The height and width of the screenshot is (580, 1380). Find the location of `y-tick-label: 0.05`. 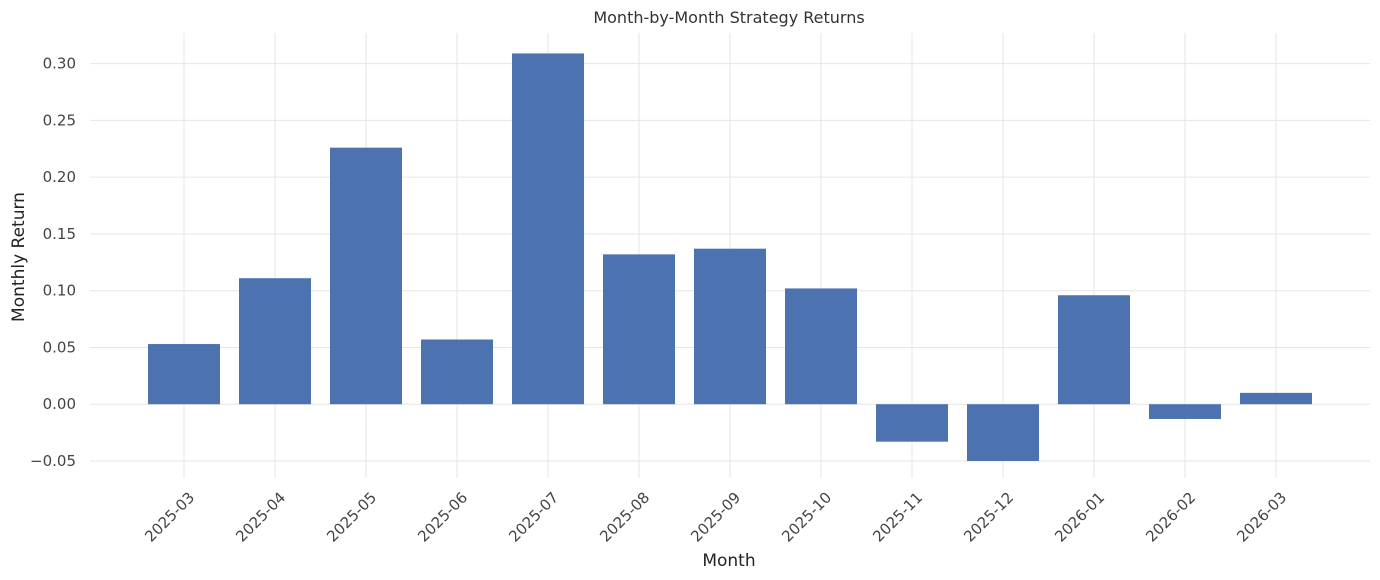

y-tick-label: 0.05 is located at coordinates (59, 347).